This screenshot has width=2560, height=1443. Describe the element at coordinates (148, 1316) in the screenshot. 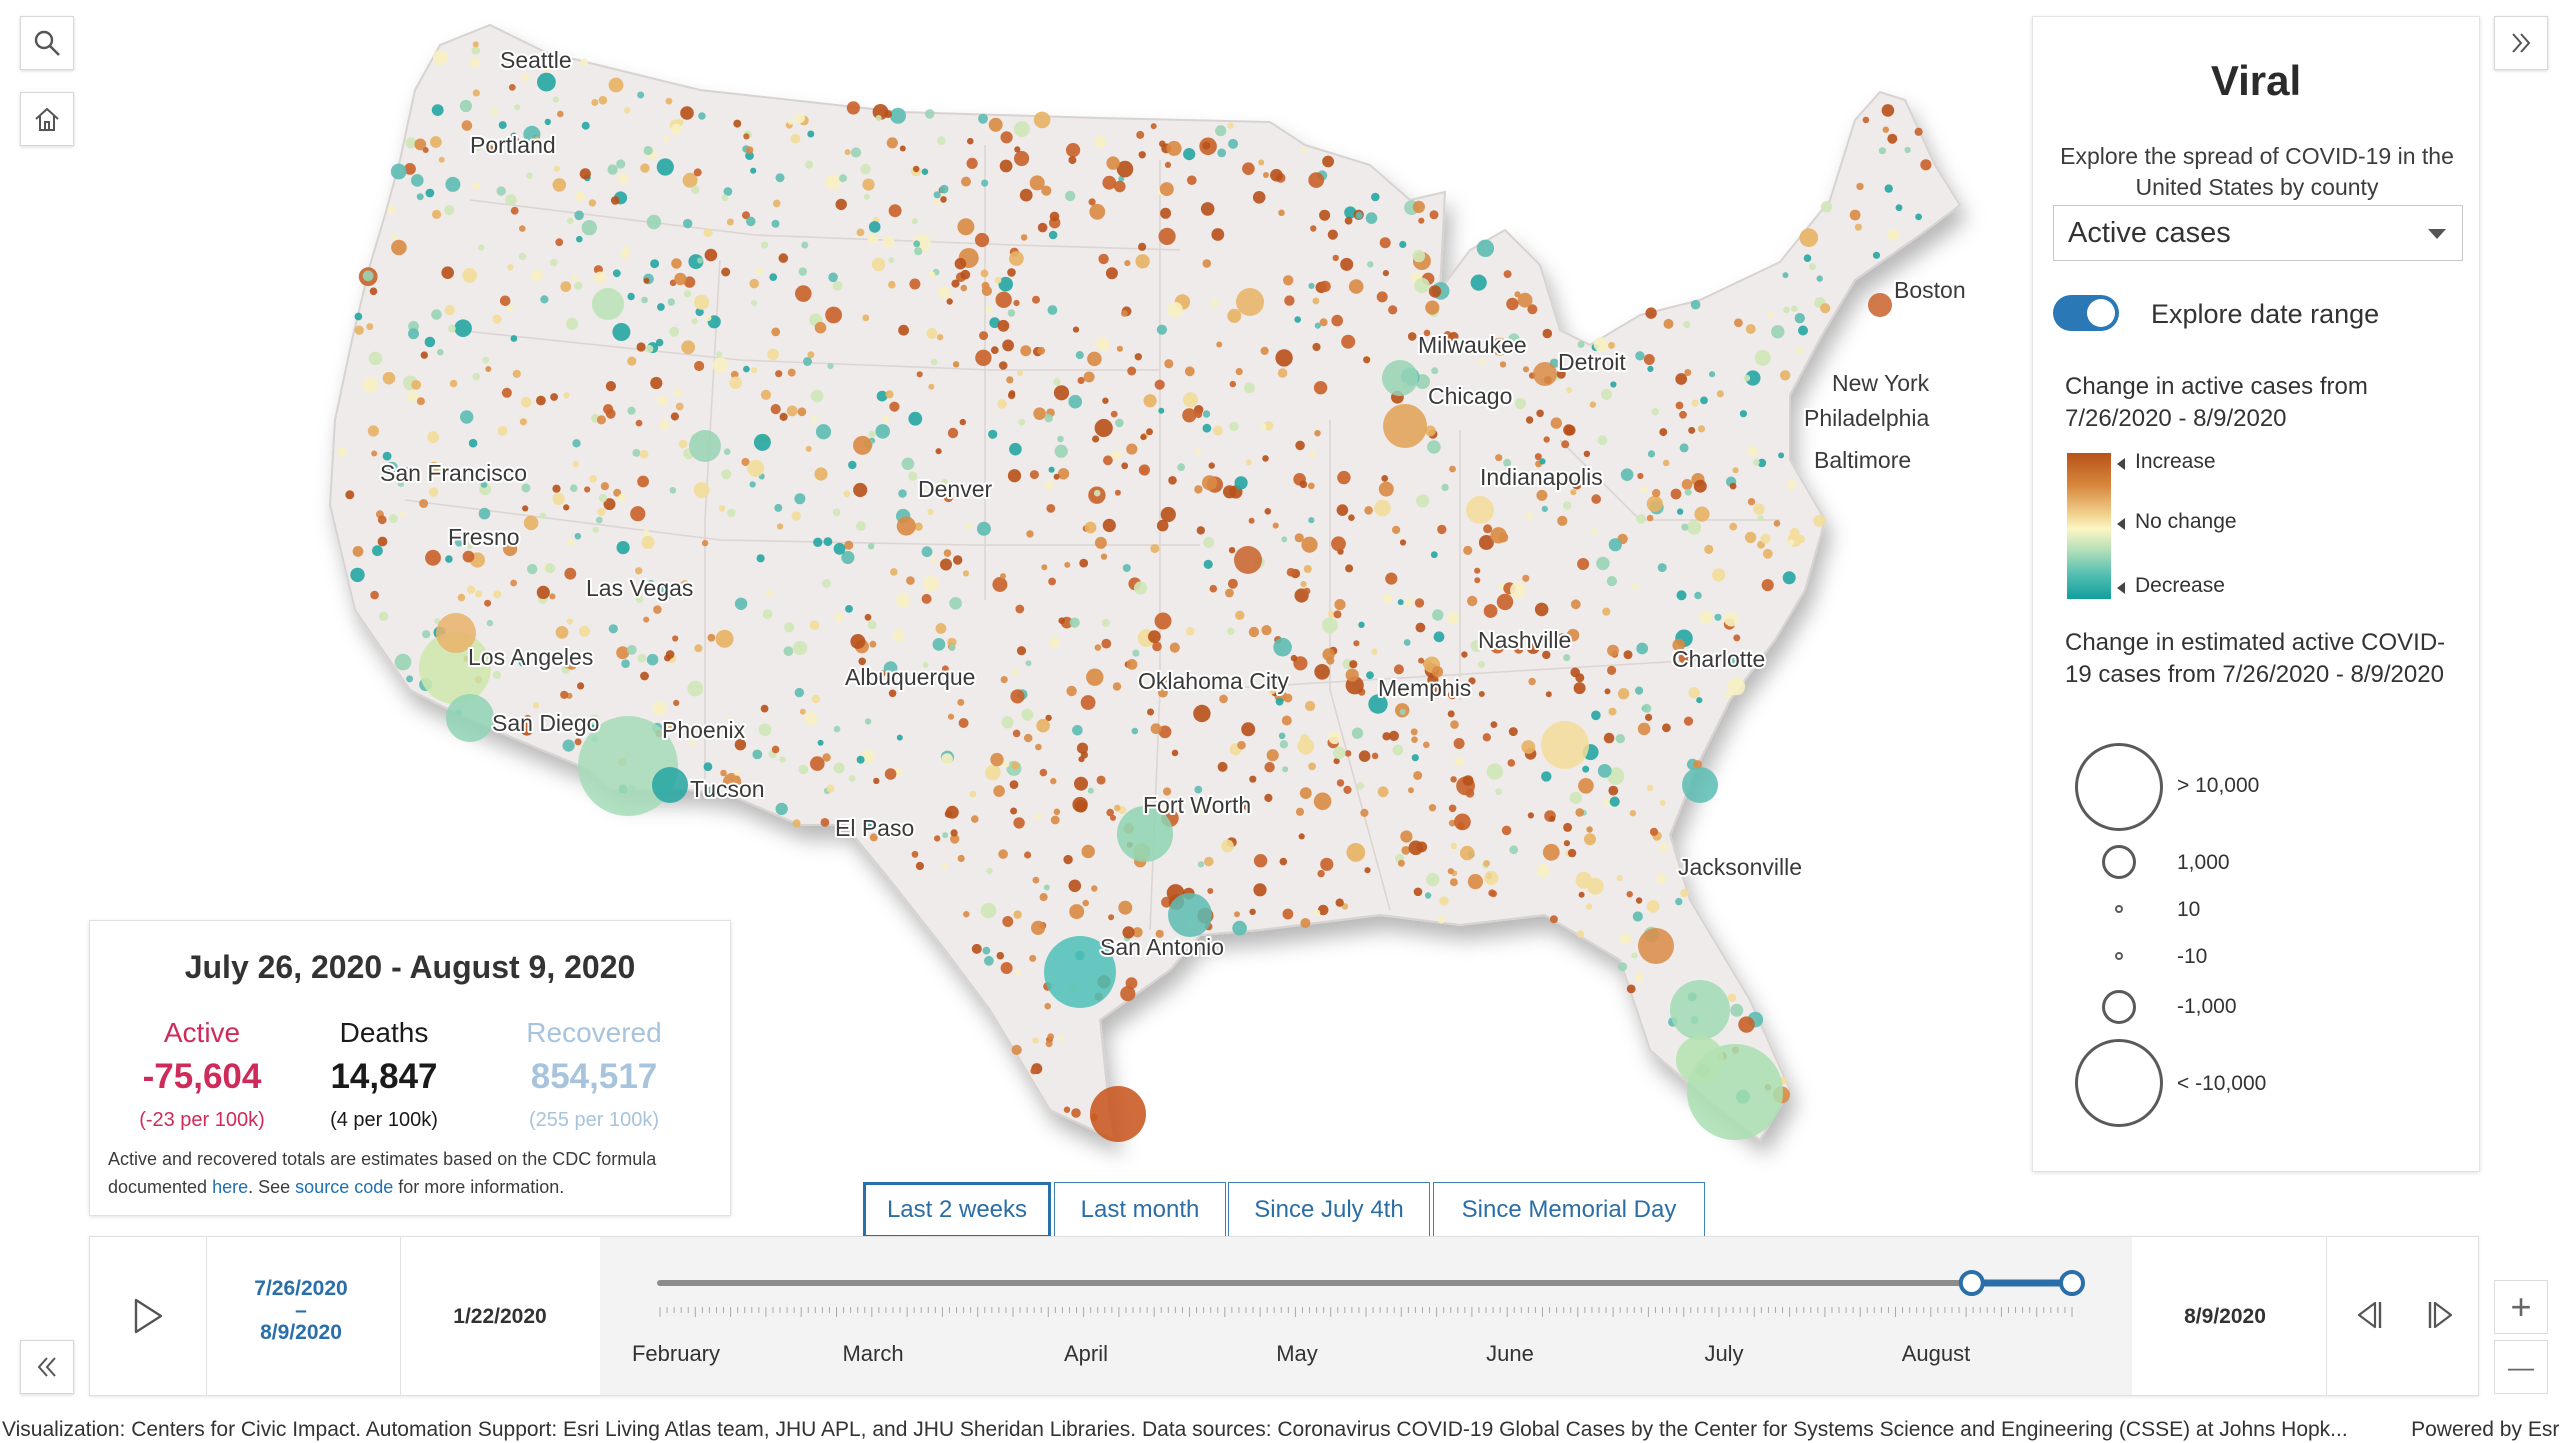

I see `play-button` at that location.